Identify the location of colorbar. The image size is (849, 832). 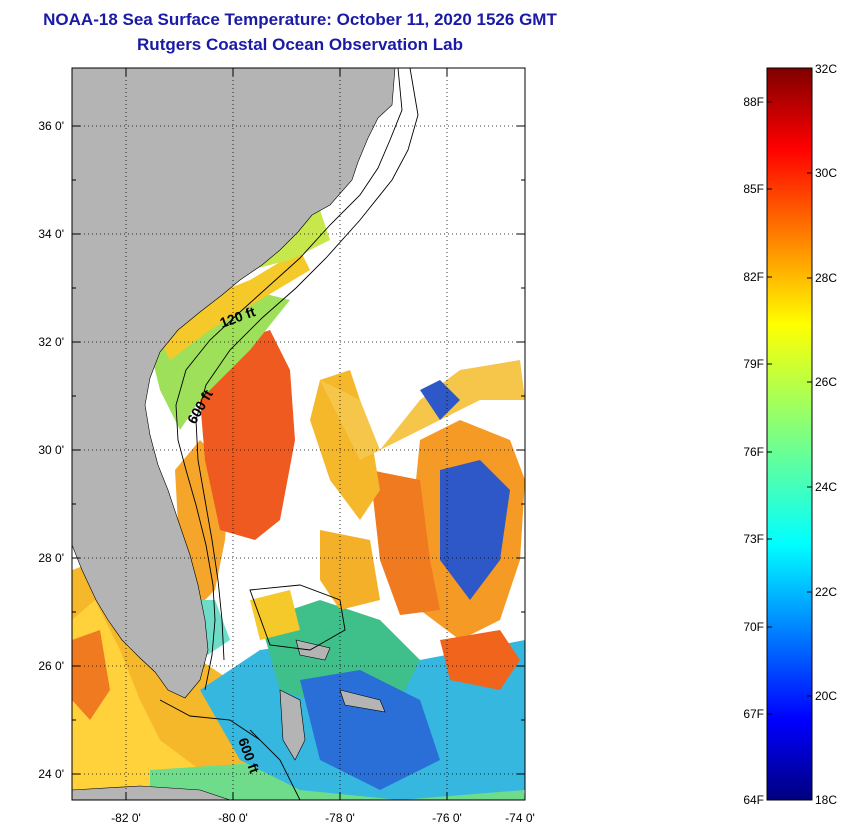
(789, 434).